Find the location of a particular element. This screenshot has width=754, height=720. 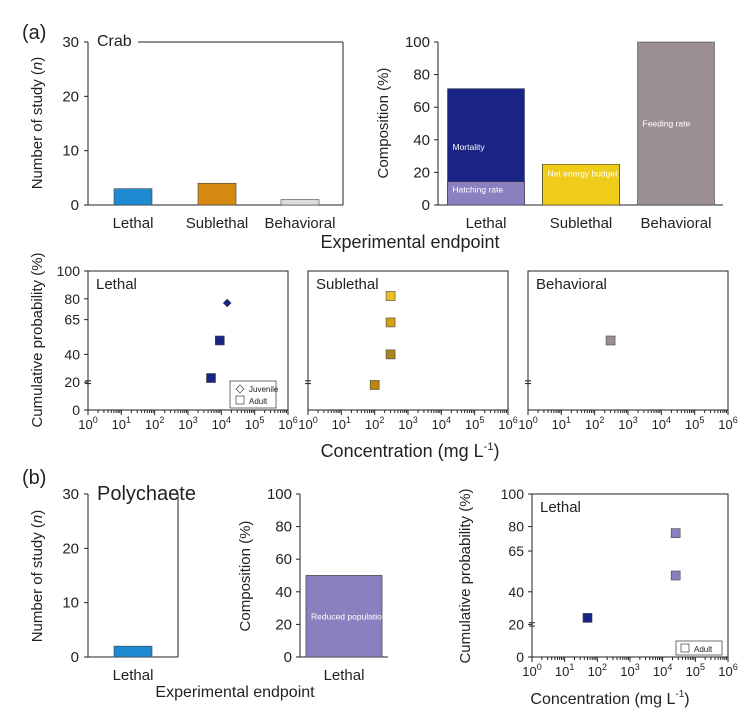

segment-label: Hatching rate is located at coordinates (478, 190).